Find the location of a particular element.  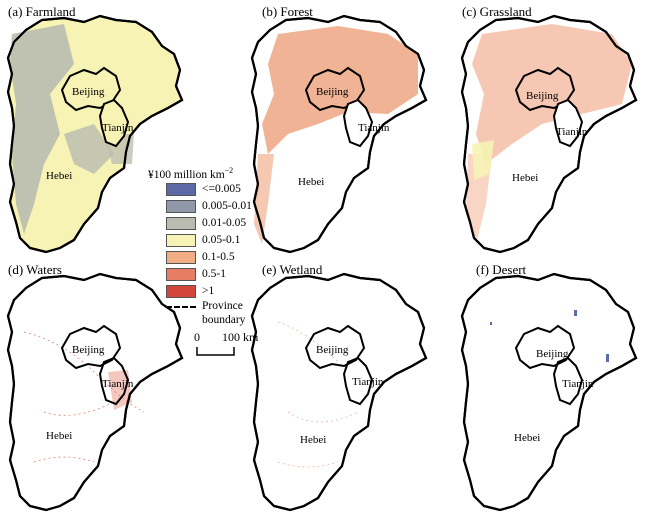

scale-bar-line is located at coordinates (215, 351).